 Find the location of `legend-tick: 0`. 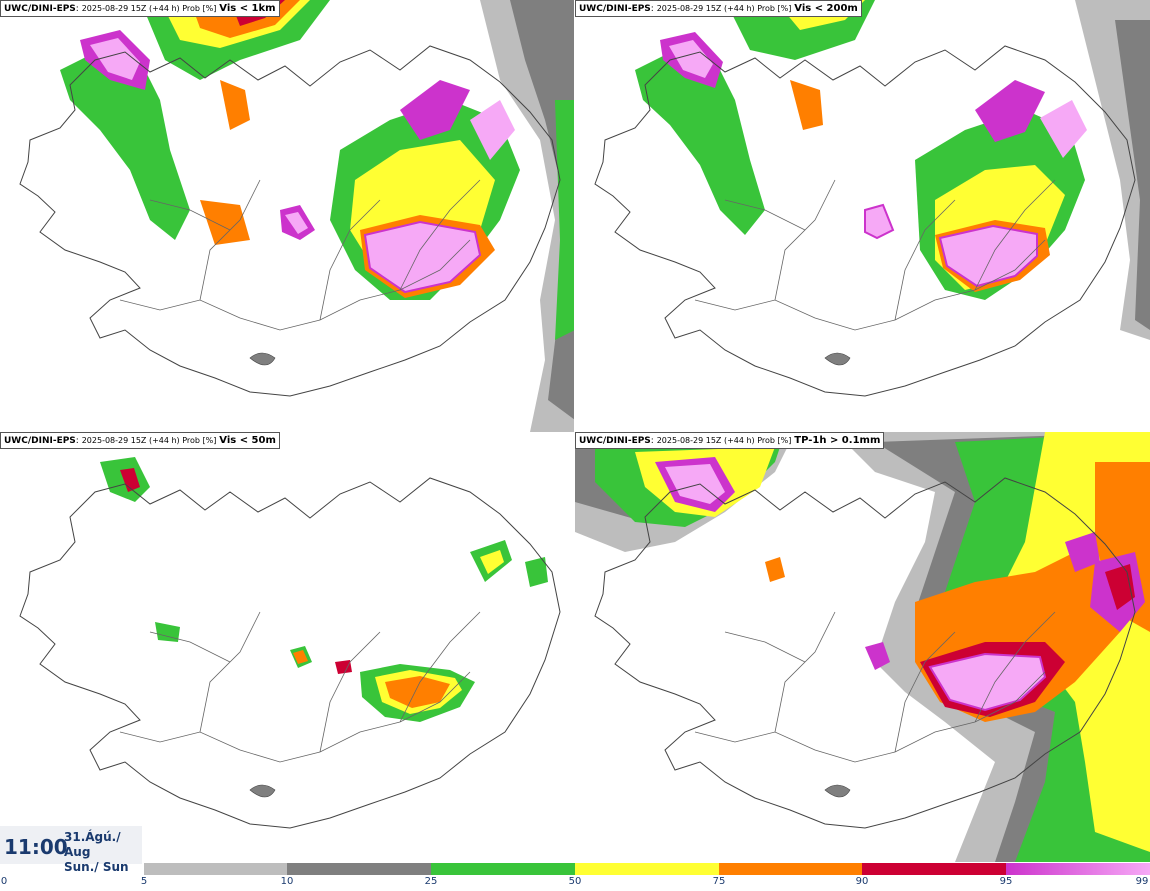

legend-tick: 0 is located at coordinates (4, 881).